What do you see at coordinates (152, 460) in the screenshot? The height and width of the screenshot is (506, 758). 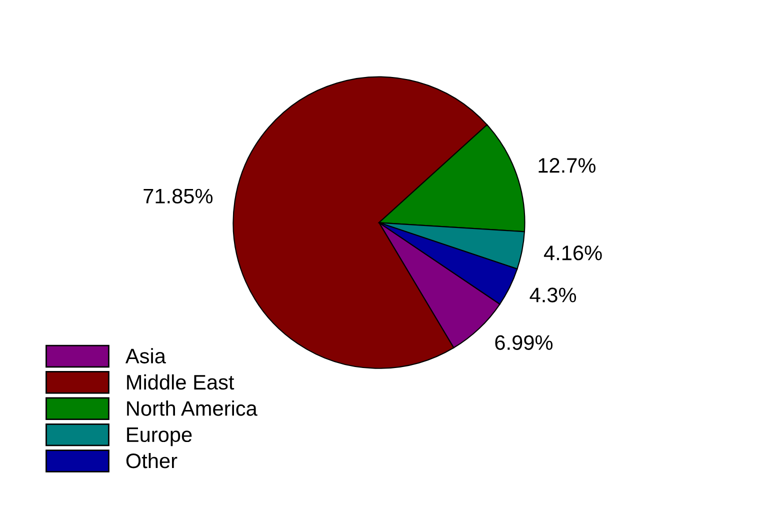 I see `legend-label: Other` at bounding box center [152, 460].